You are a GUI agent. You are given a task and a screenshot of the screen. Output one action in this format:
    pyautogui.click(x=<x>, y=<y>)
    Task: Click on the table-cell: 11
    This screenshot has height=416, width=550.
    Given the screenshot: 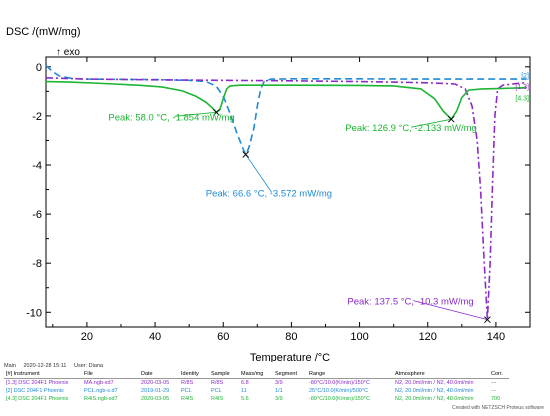 What is the action you would take?
    pyautogui.click(x=244, y=391)
    